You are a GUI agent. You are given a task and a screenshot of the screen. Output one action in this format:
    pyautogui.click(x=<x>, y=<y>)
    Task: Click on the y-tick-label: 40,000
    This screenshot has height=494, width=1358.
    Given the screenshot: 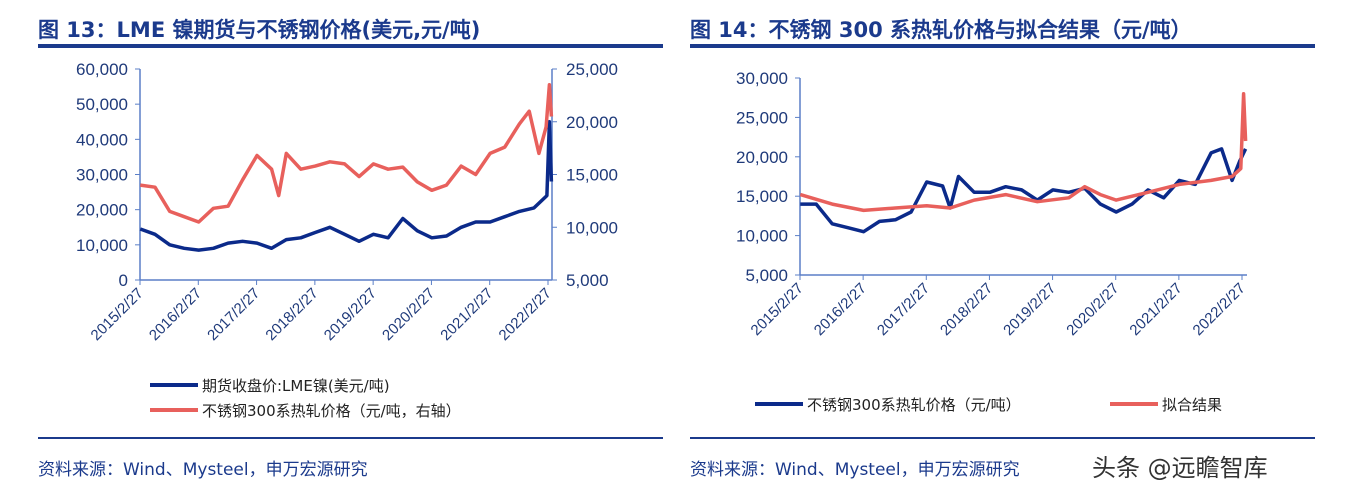 What is the action you would take?
    pyautogui.click(x=102, y=139)
    